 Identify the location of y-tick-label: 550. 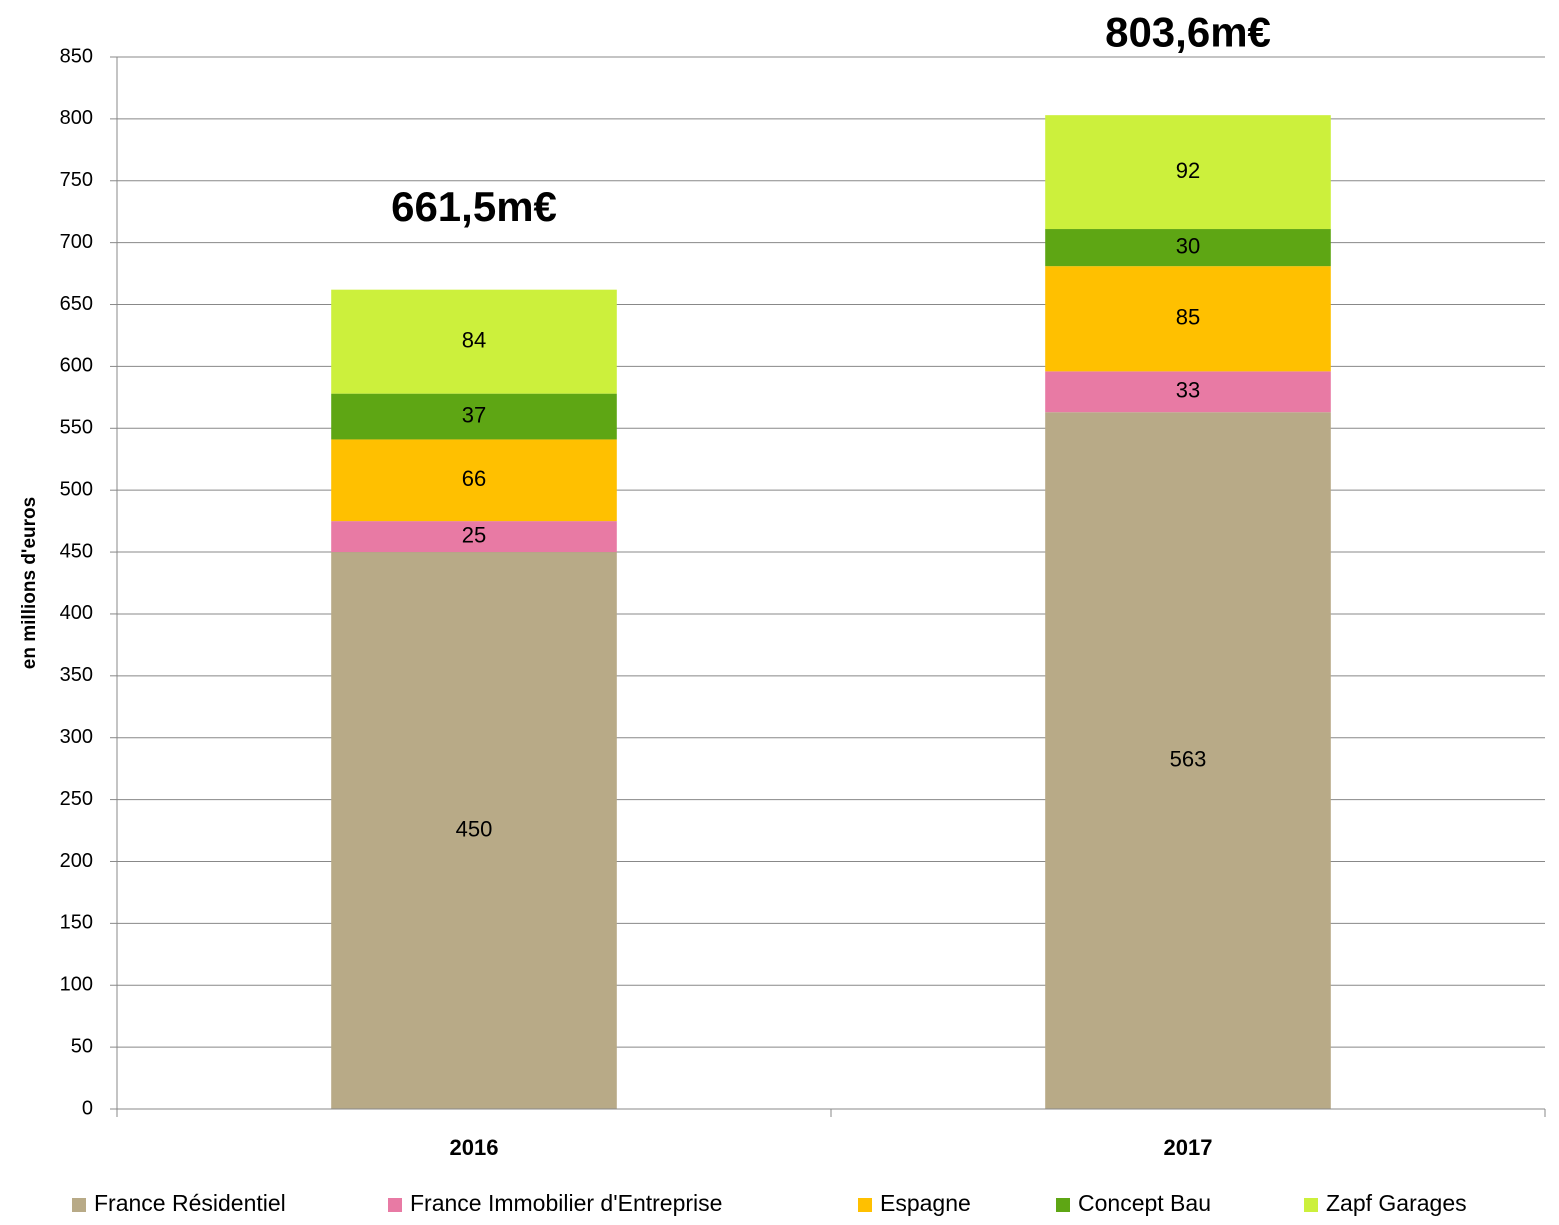
(76, 428).